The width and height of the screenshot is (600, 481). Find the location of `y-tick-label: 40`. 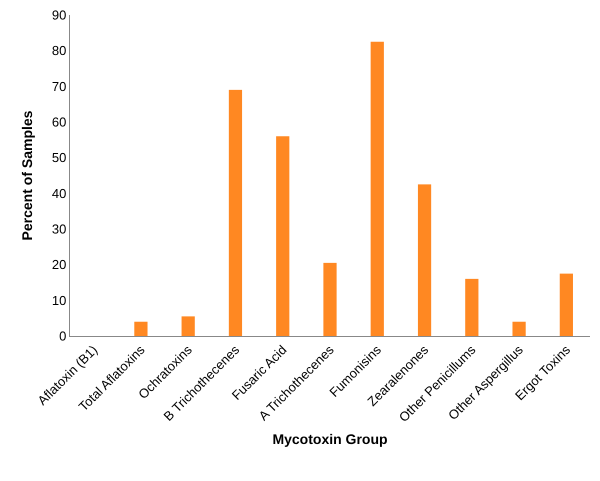

y-tick-label: 40 is located at coordinates (59, 193).